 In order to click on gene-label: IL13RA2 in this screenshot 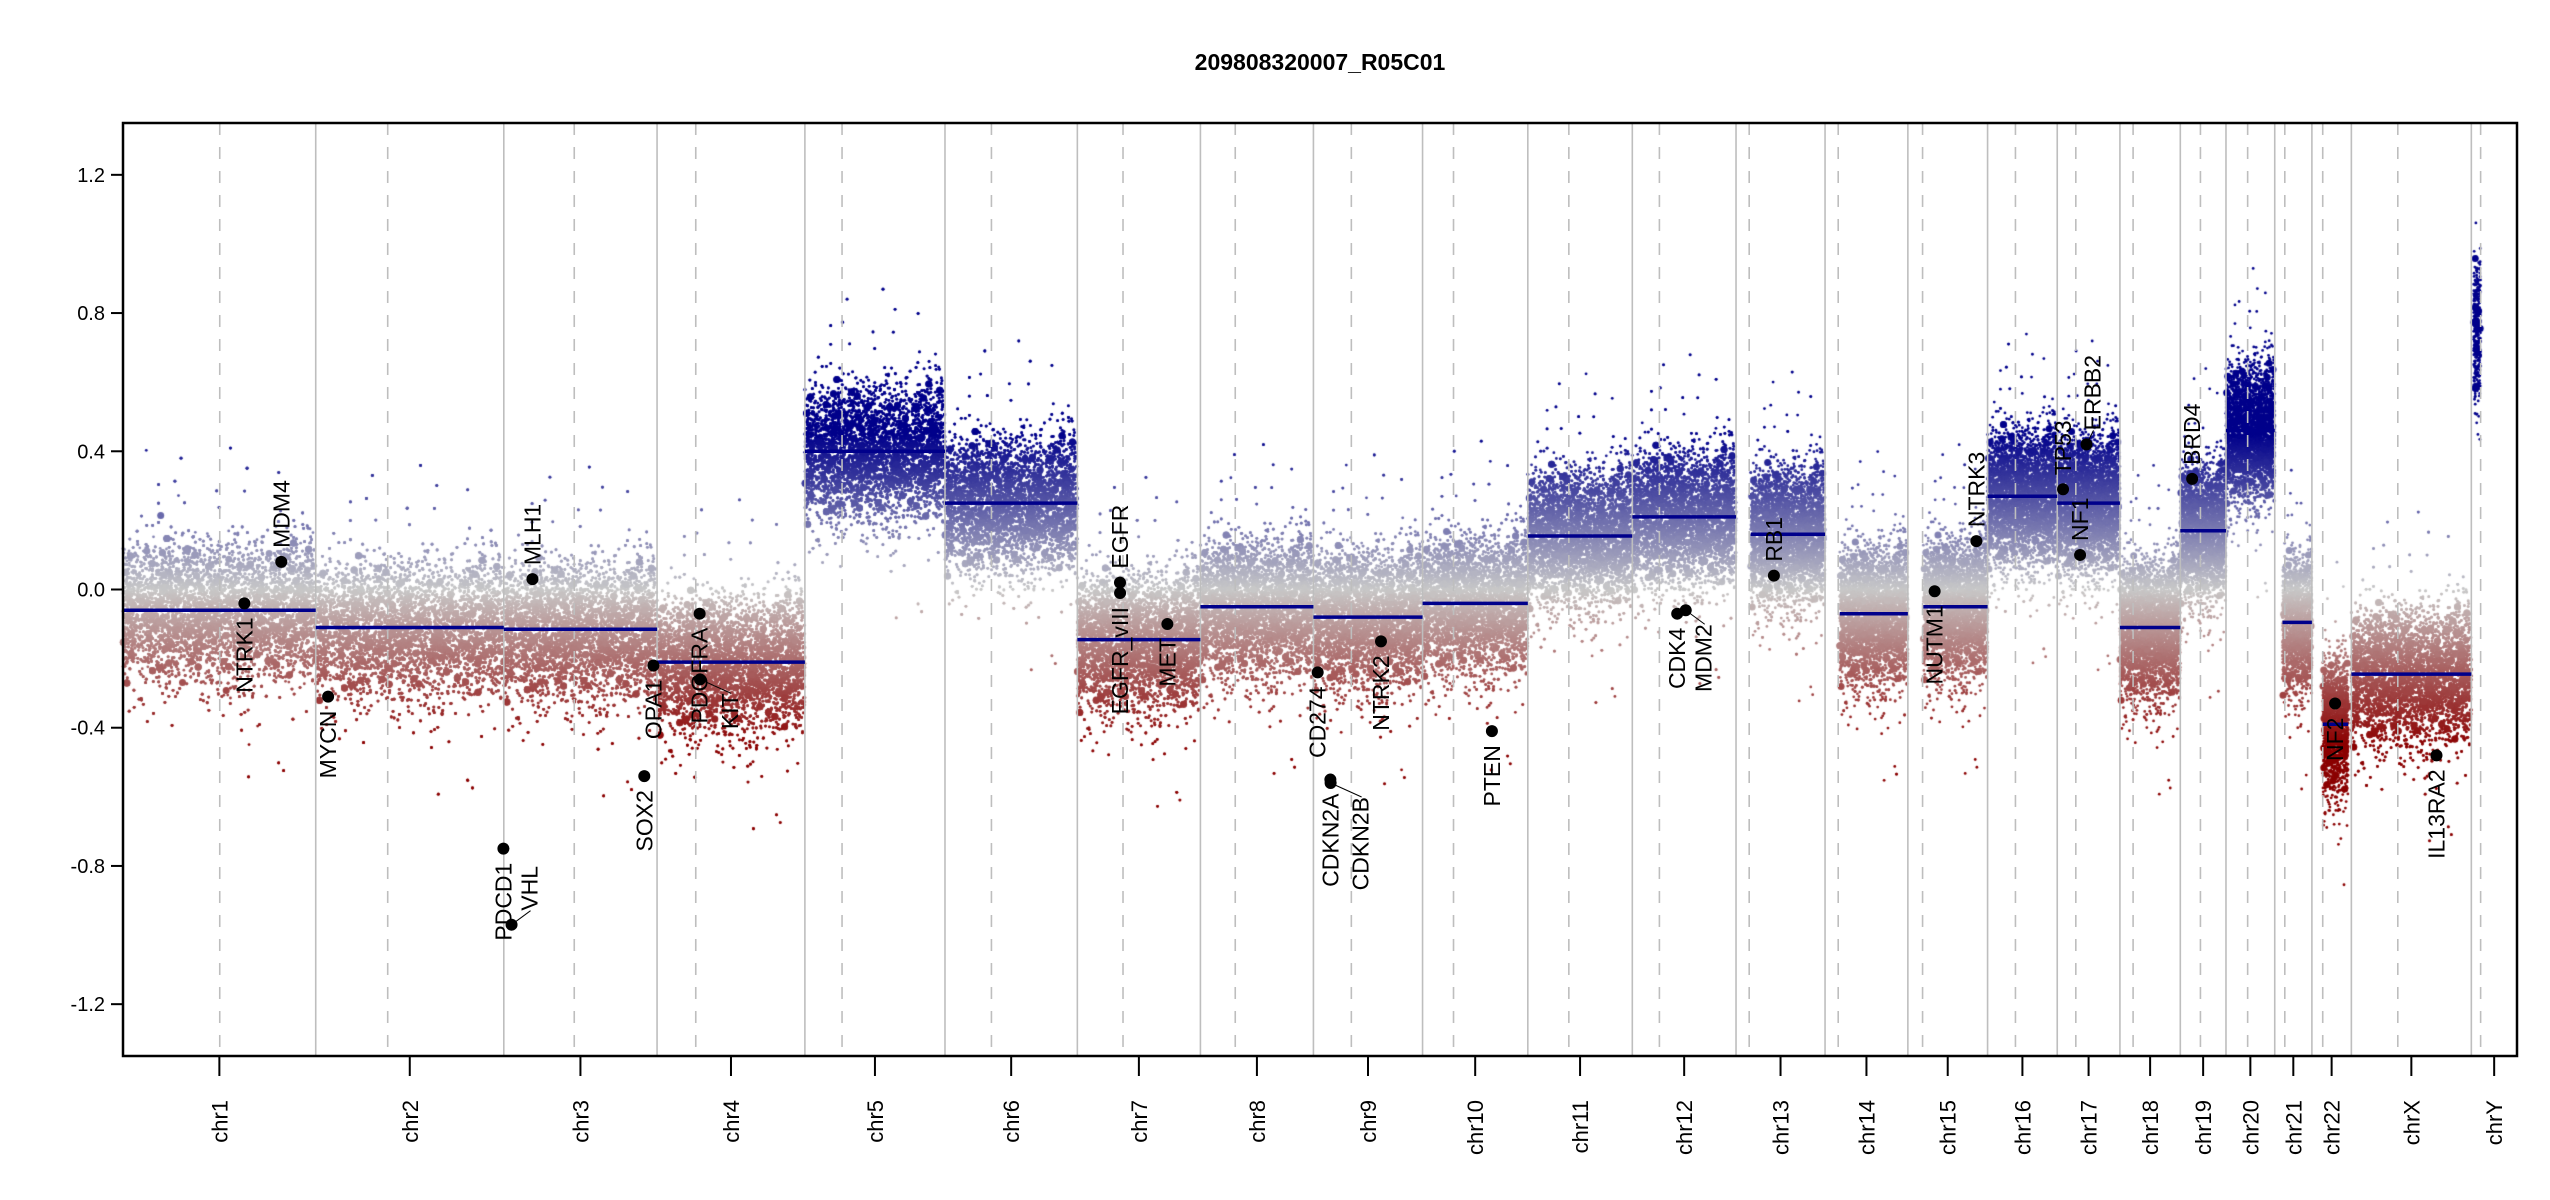, I will do `click(2437, 814)`.